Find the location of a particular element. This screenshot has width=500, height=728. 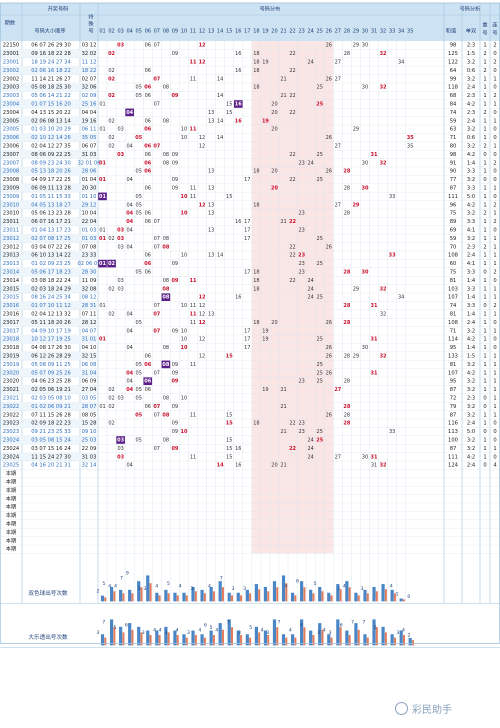

special-number: 02 is located at coordinates (111, 96).